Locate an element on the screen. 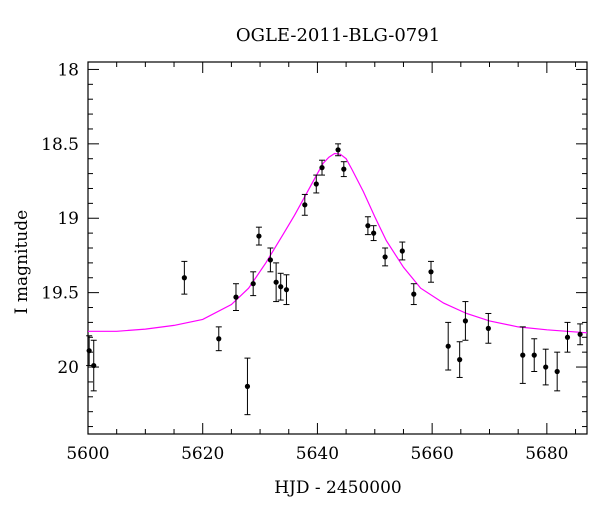 The image size is (600, 512). x-tick-label: 5640 is located at coordinates (317, 454).